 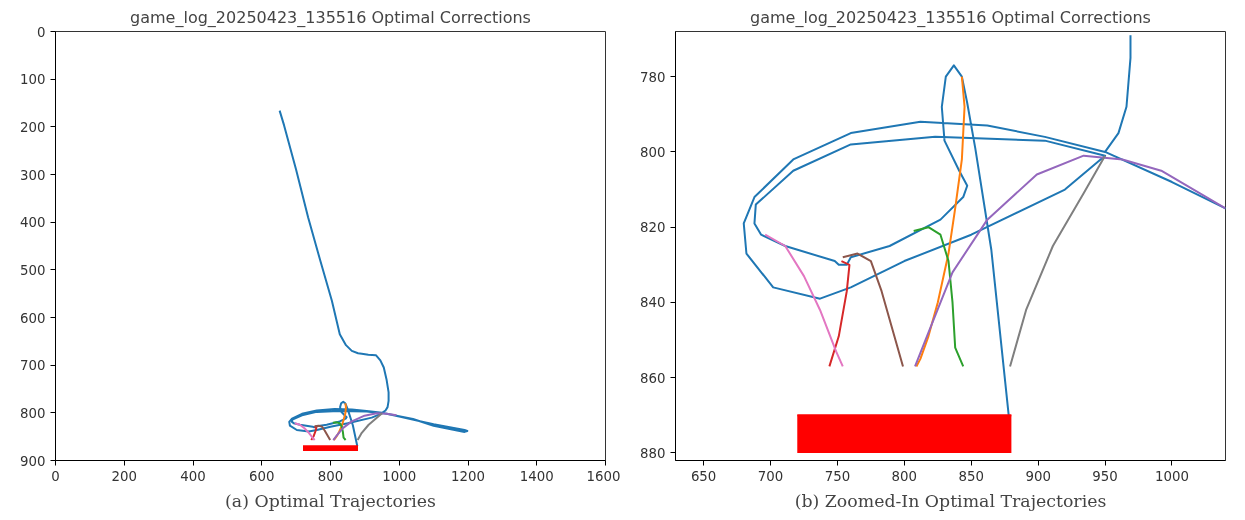 What do you see at coordinates (330, 500) in the screenshot?
I see `text: (a) Optimal Trajectories` at bounding box center [330, 500].